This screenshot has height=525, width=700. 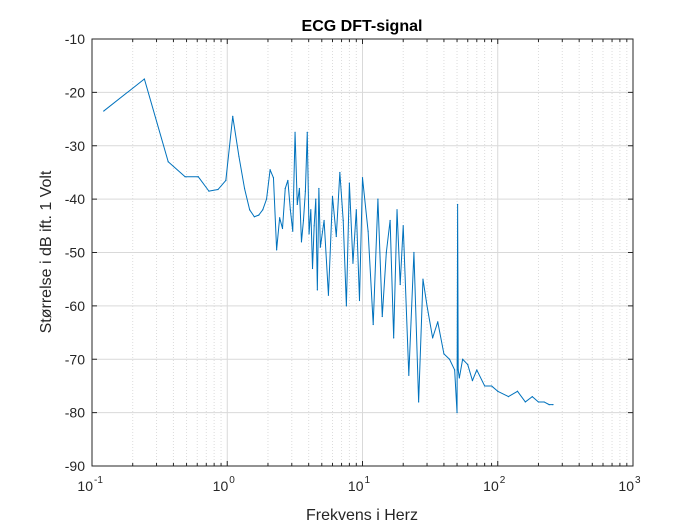 I want to click on x-axis-title: Frekvens i Herz, so click(x=362, y=515).